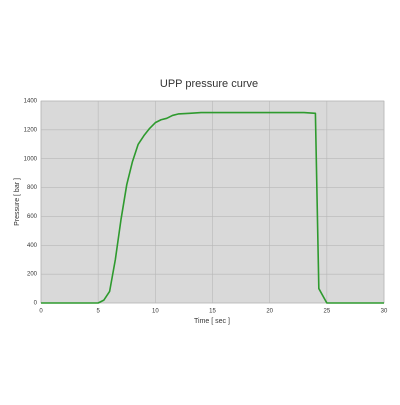 The image size is (400, 405). Describe the element at coordinates (31, 130) in the screenshot. I see `y-tick-label: 1200` at that location.